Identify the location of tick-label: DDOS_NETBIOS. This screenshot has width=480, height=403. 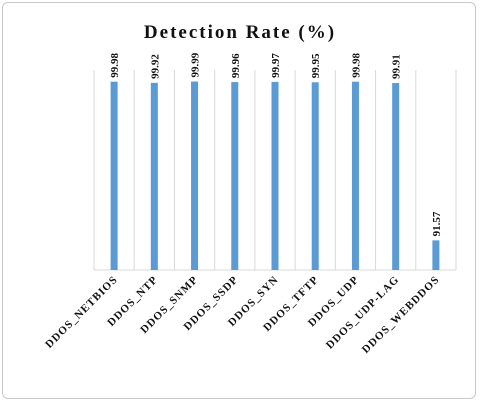
(81, 312).